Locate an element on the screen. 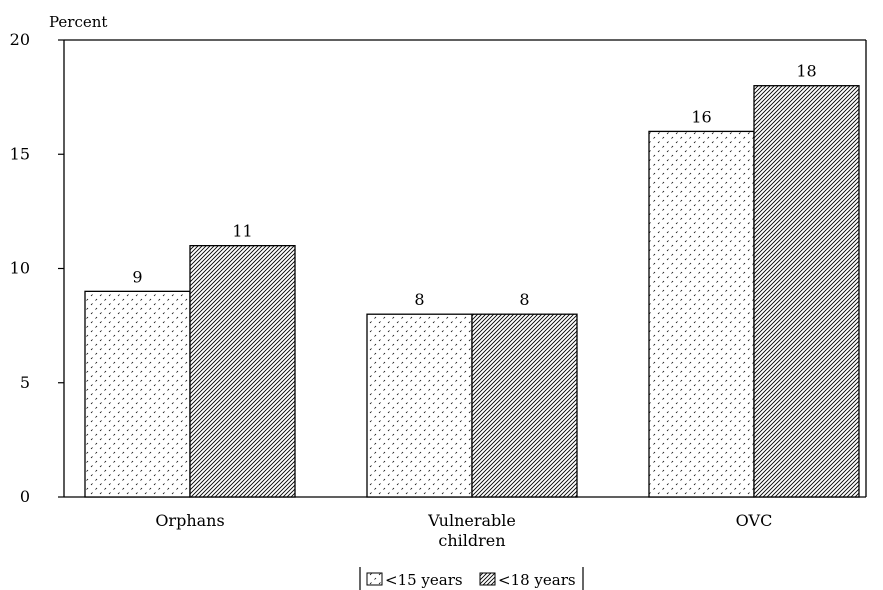  x-tick-label: children is located at coordinates (471, 540).